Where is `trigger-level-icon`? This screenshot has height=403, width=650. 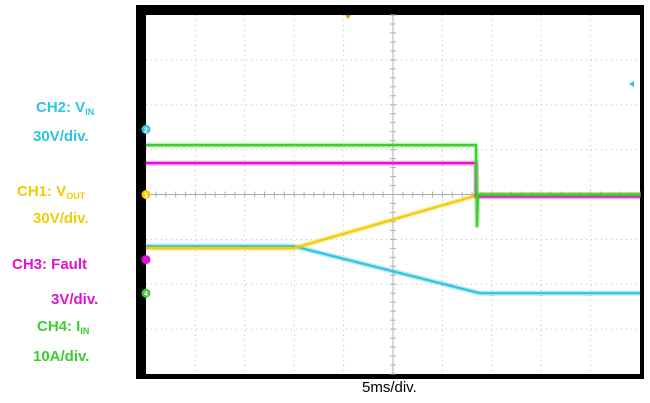
trigger-level-icon is located at coordinates (631, 84).